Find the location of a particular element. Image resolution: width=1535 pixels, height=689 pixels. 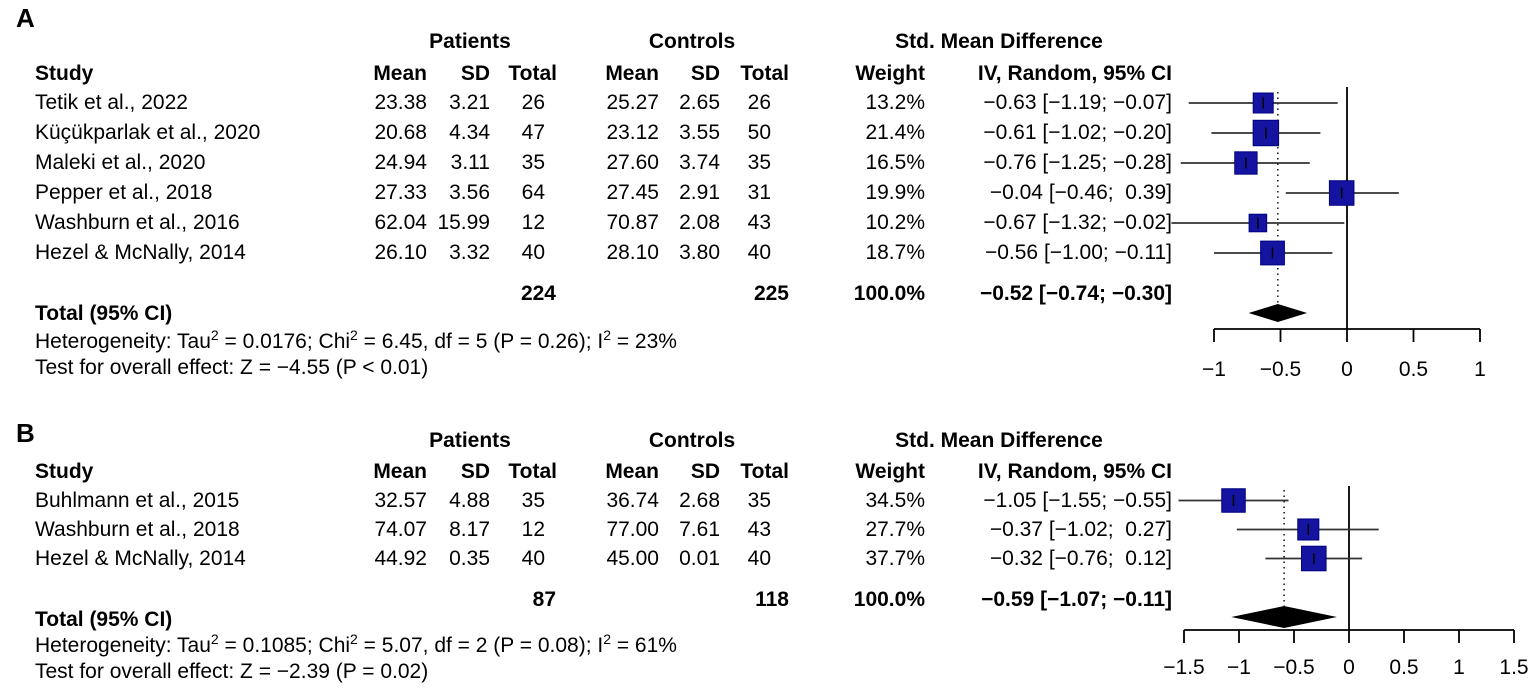

controls-group-header: Controls is located at coordinates (692, 41).